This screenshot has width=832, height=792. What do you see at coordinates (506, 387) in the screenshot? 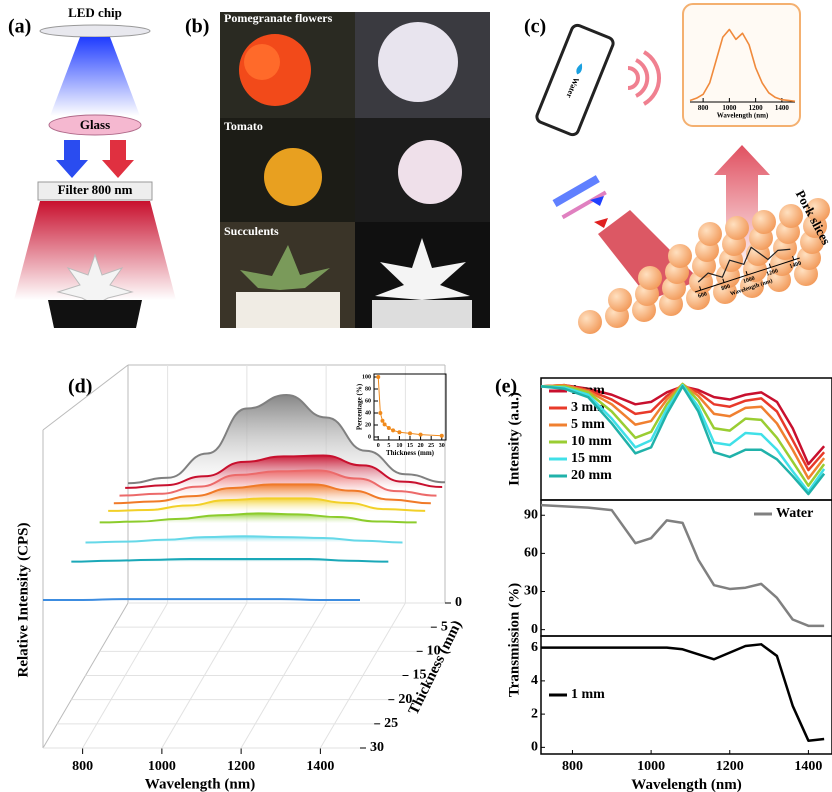
I see `panel-label: (e)` at bounding box center [506, 387].